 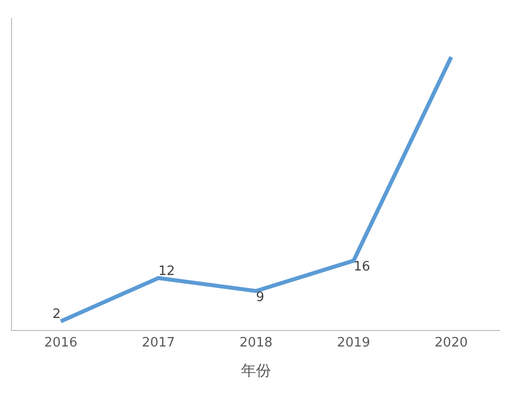 I want to click on x-tick-label: 2017, so click(x=158, y=343).